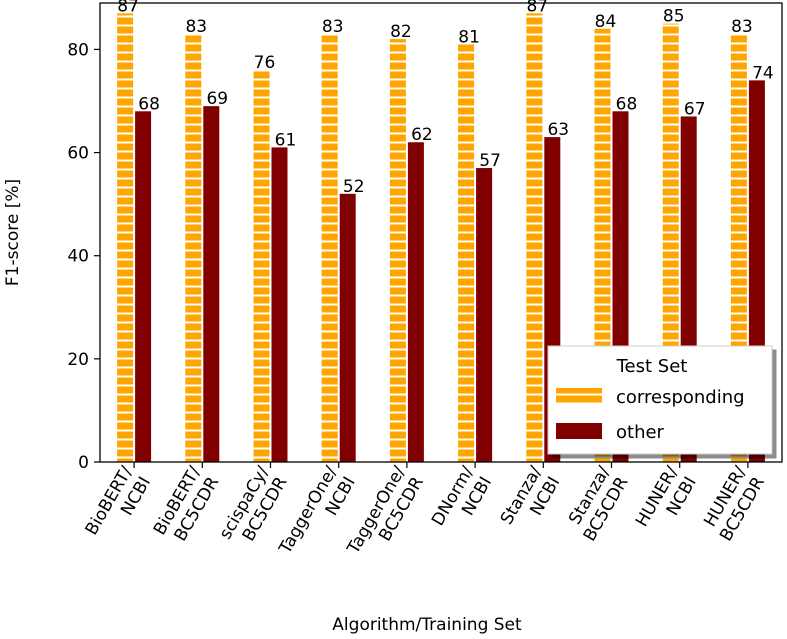 The width and height of the screenshot is (787, 639). I want to click on x-tick-label: DNorm/NCBI, so click(462, 496).